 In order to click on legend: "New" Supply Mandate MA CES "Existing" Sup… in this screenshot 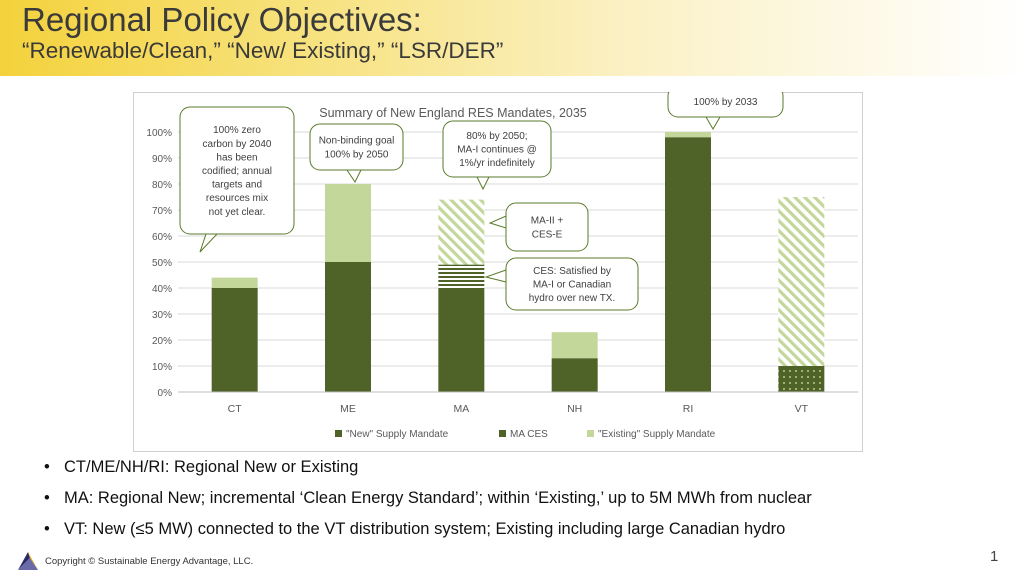, I will do `click(525, 434)`.